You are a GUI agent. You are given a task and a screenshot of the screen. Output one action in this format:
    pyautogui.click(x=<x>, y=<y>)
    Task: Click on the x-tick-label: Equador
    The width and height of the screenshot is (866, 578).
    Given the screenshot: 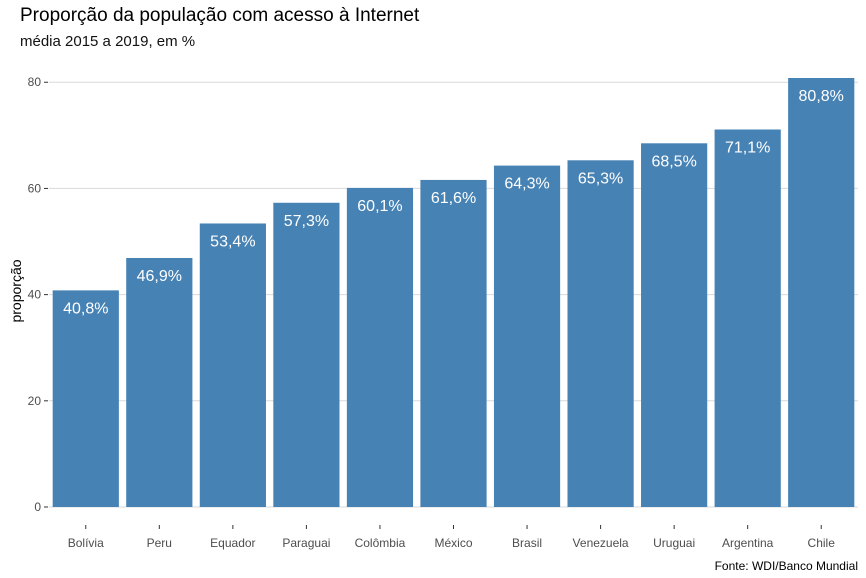 What is the action you would take?
    pyautogui.click(x=232, y=543)
    